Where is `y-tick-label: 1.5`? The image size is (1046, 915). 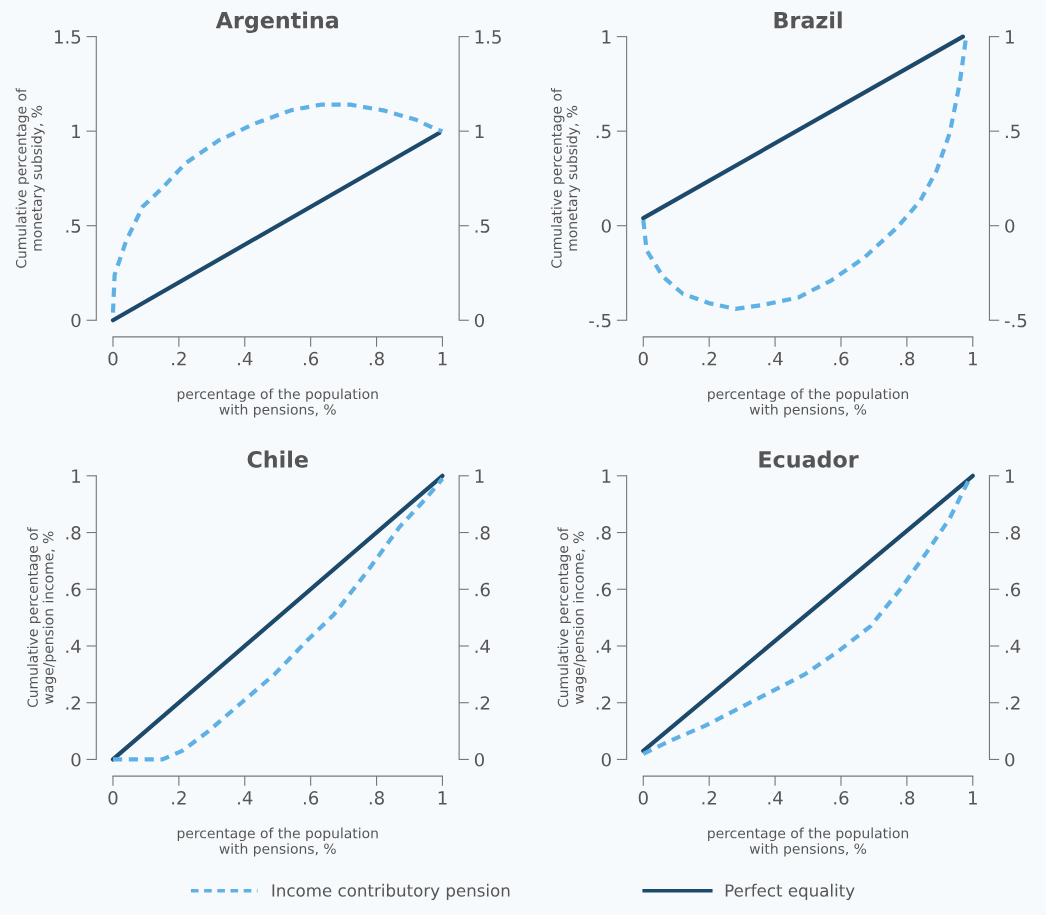
y-tick-label: 1.5 is located at coordinates (67, 37).